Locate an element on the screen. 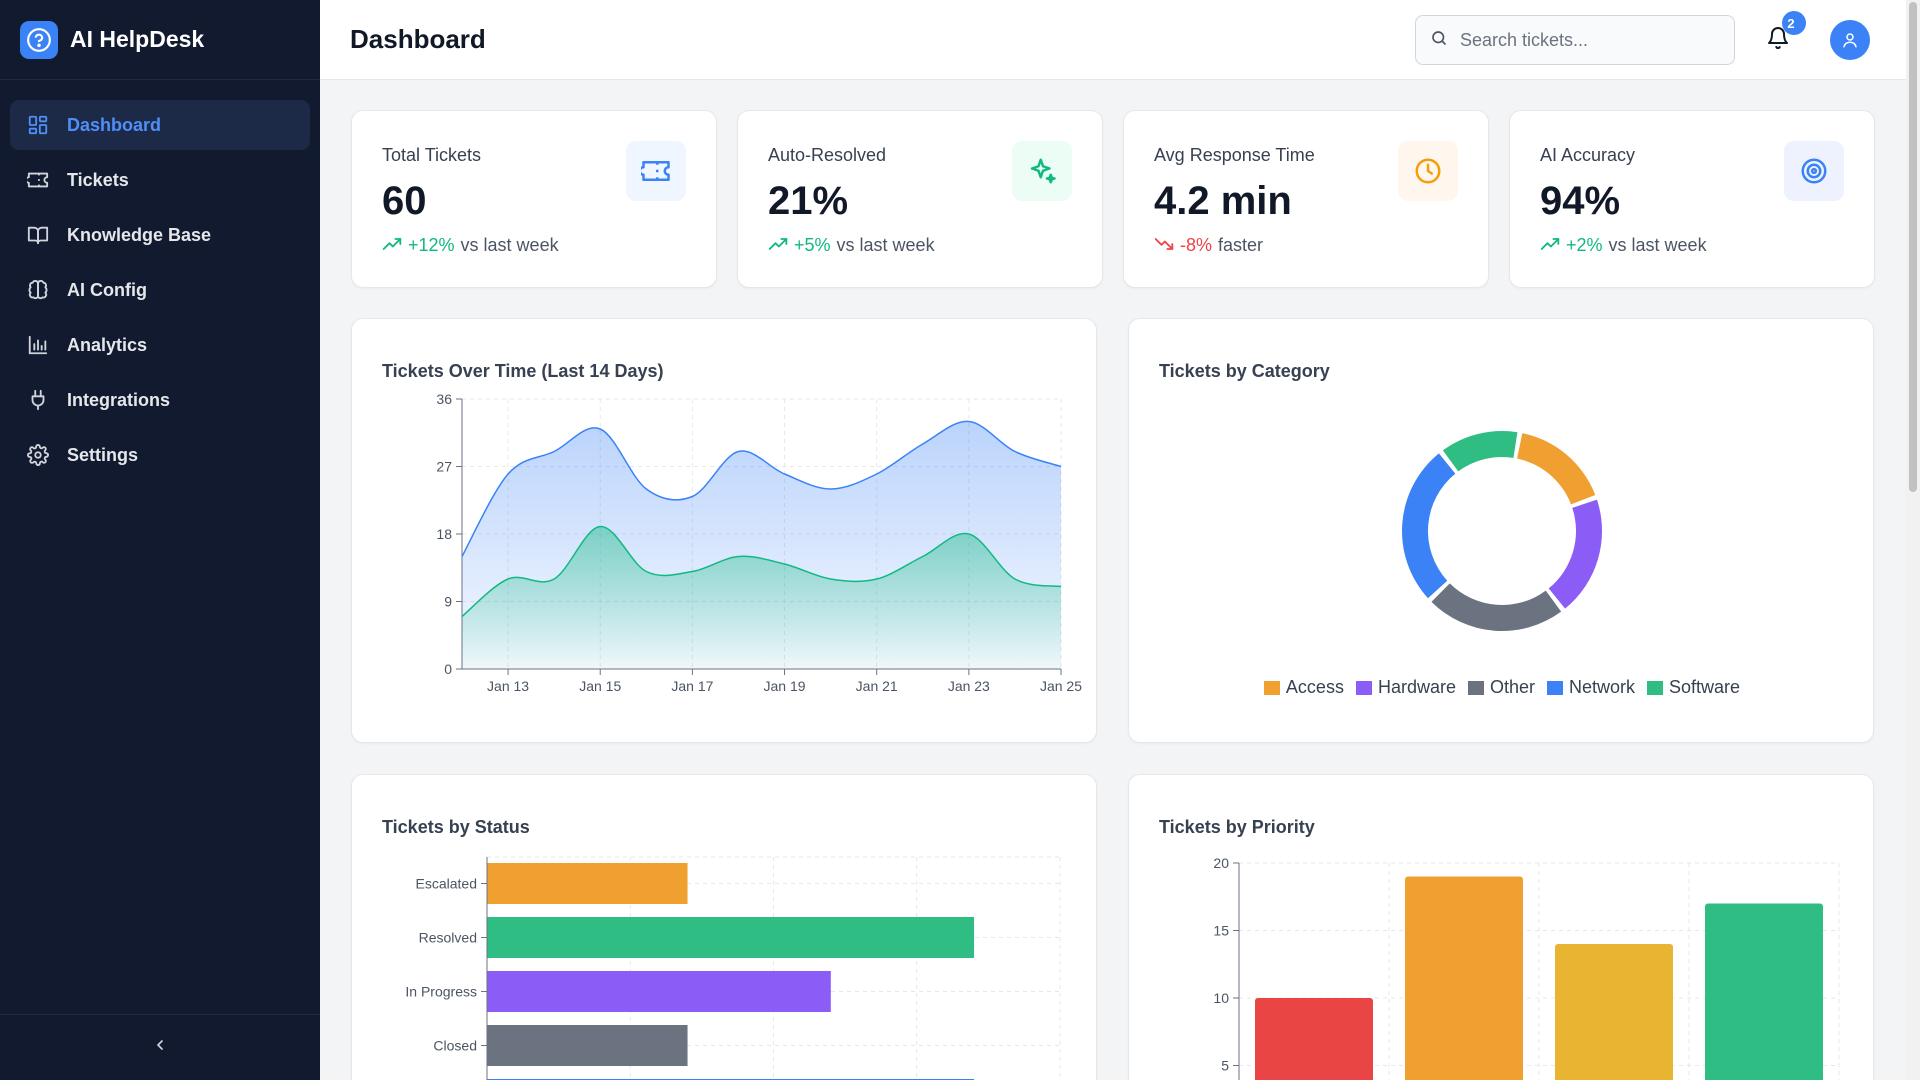 This screenshot has height=1080, width=1920. trend-up-icon is located at coordinates (1550, 245).